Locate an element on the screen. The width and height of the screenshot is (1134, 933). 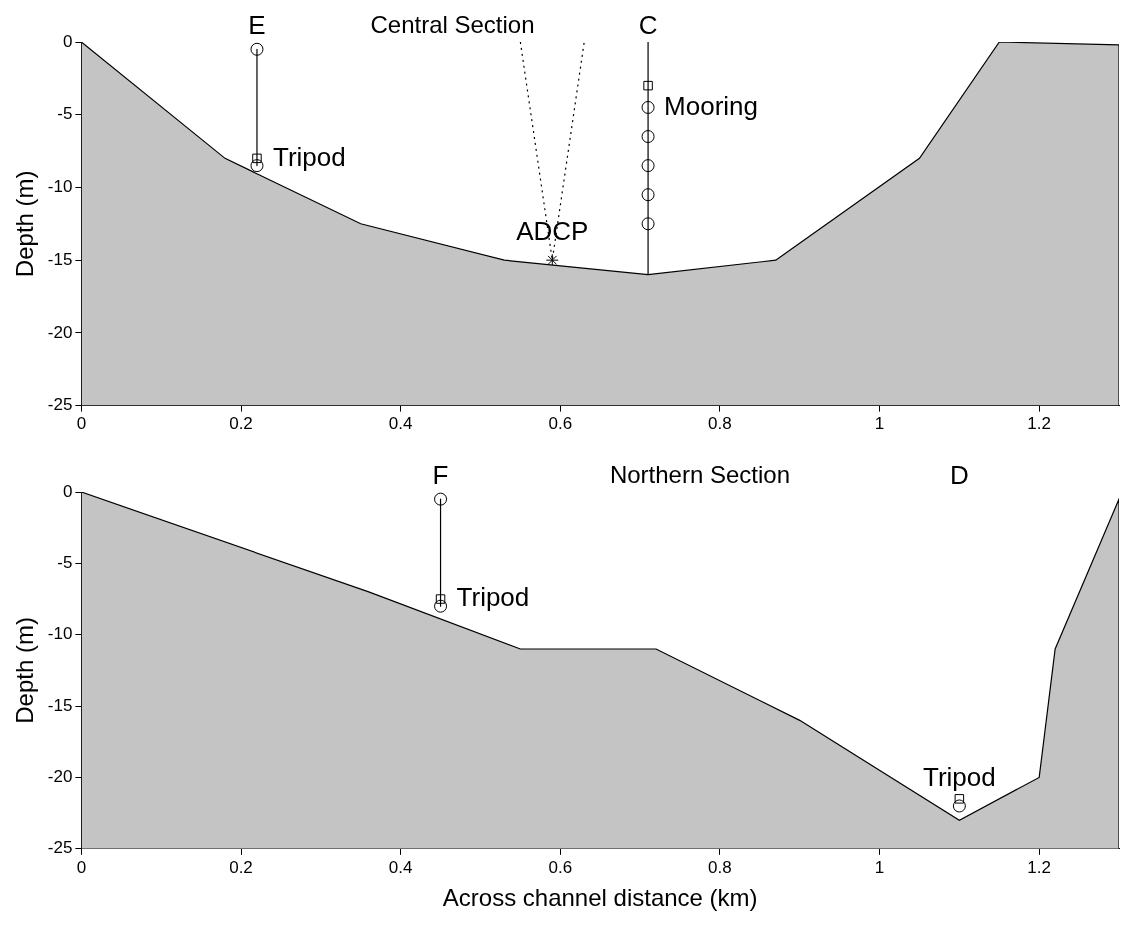
chart-title: Northern Section is located at coordinates (699, 474).